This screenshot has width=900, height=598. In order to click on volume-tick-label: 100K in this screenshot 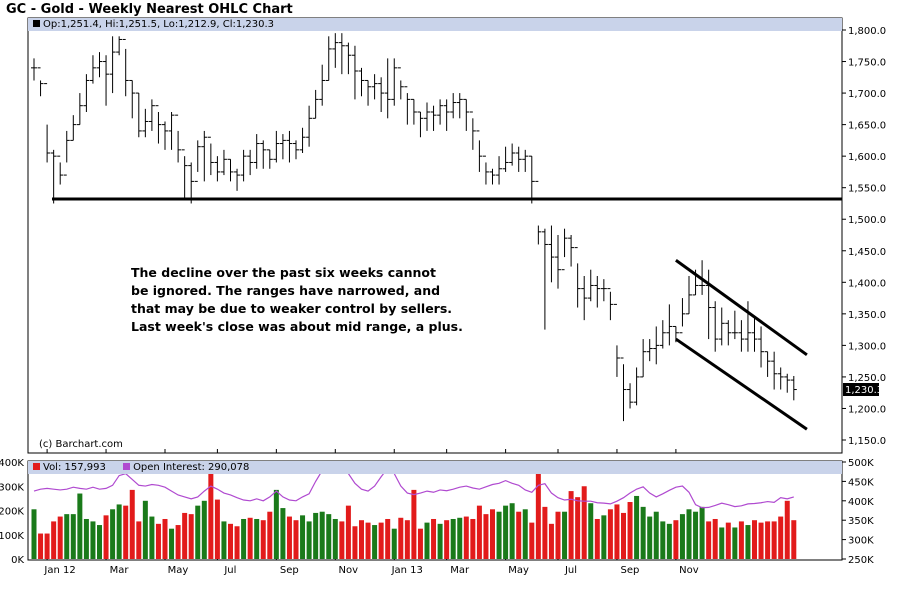, I will do `click(12, 536)`.